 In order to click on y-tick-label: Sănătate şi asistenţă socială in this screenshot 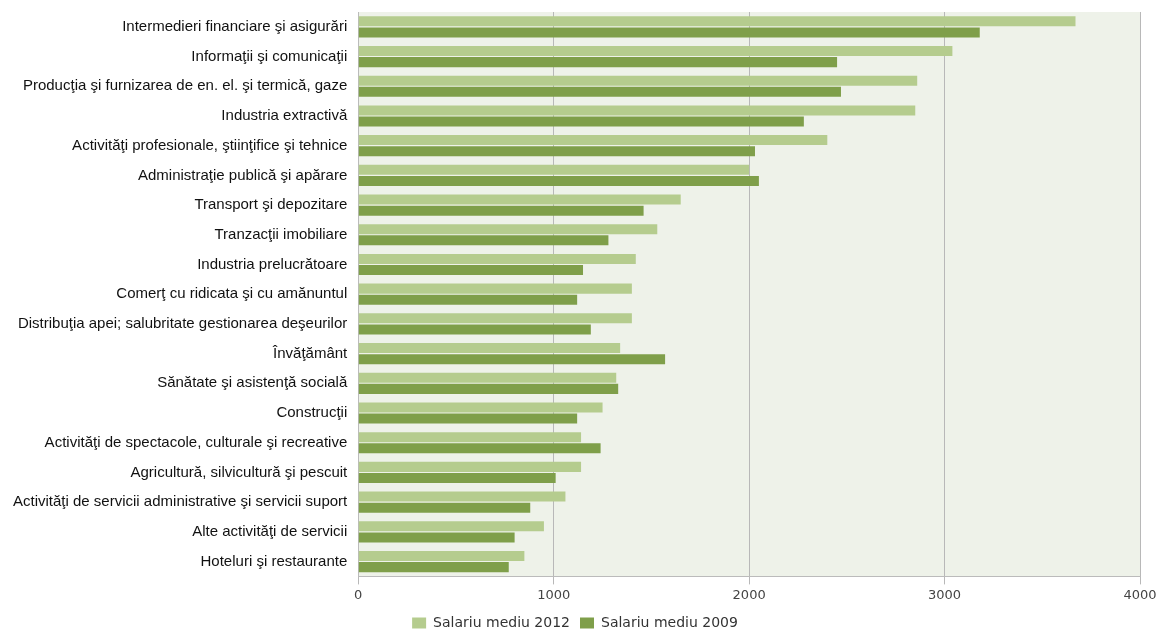, I will do `click(252, 382)`.